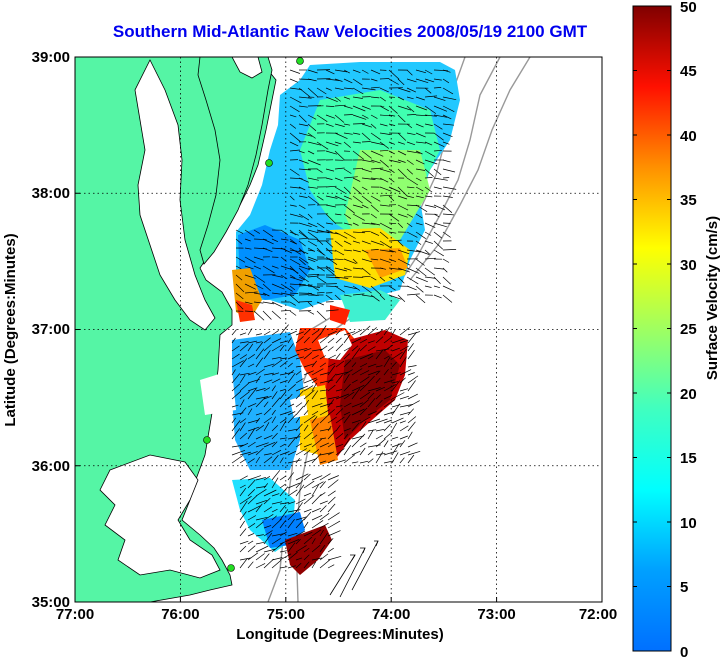  I want to click on colorbar-tick-label: 25, so click(688, 329).